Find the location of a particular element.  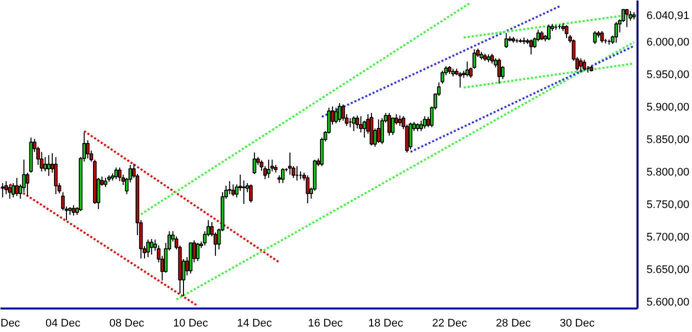

x-tick-label: 14 Dec is located at coordinates (254, 324).